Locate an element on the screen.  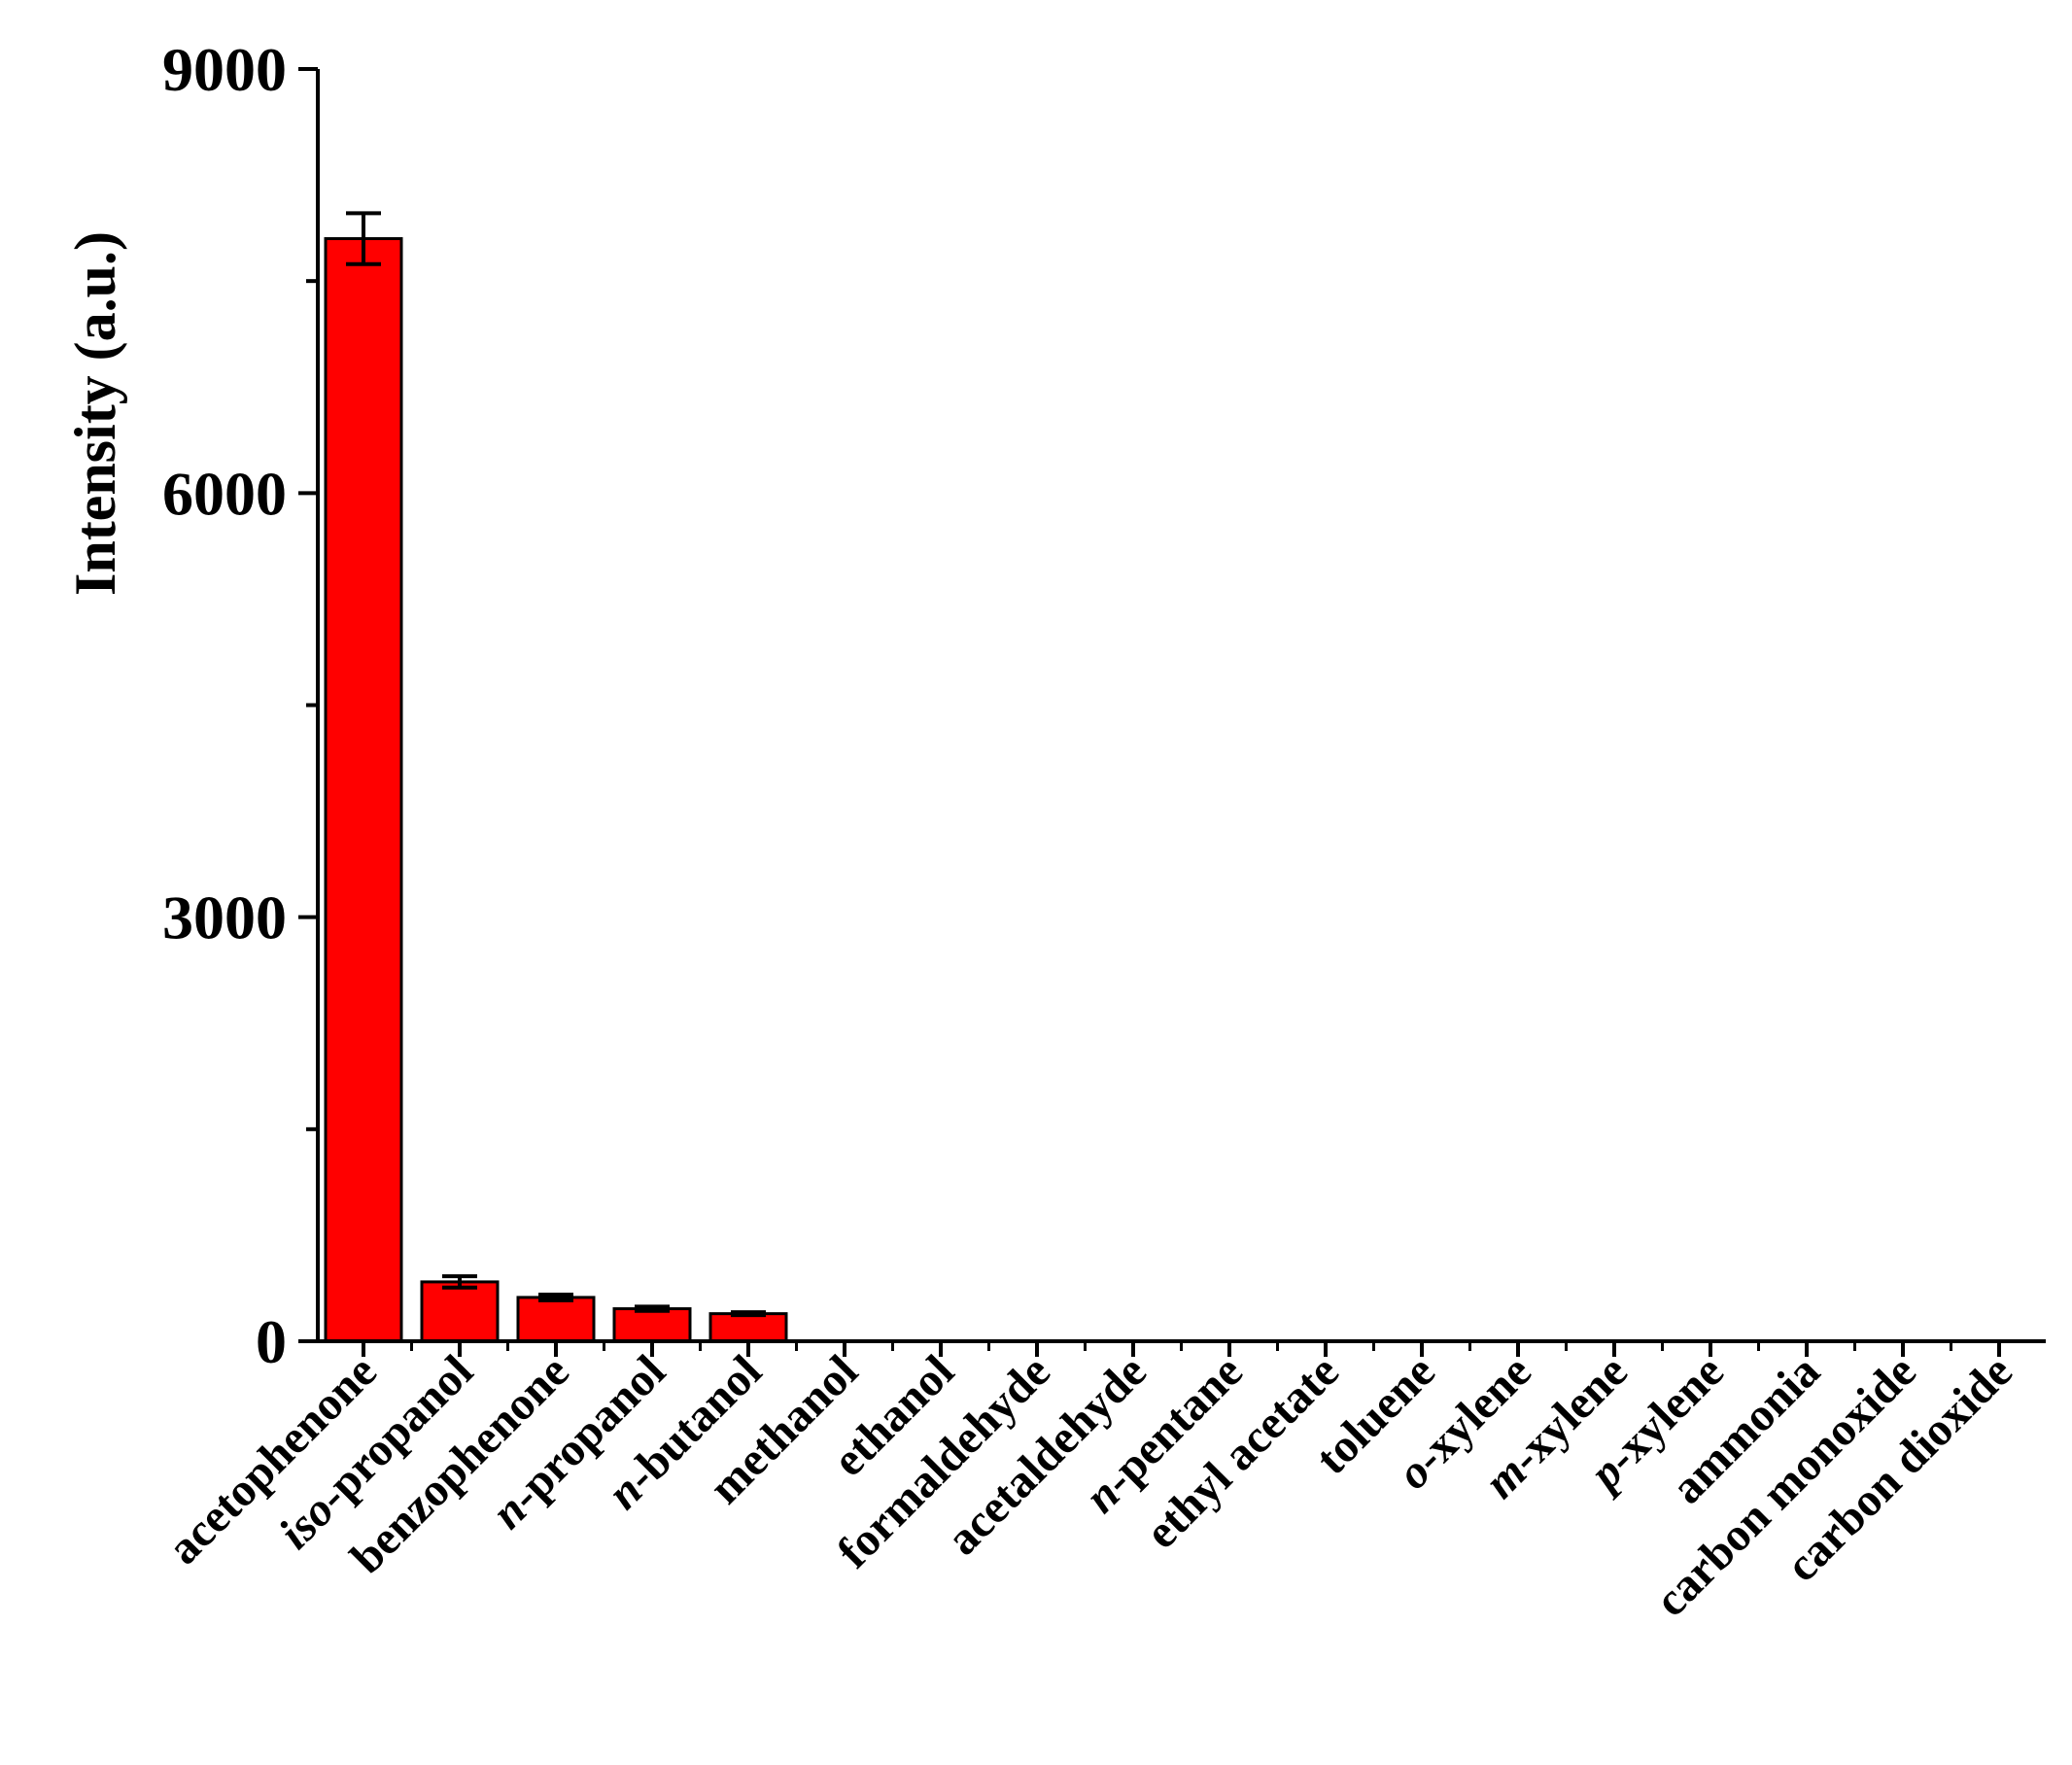
y-tick-label: 3000 is located at coordinates (224, 917).